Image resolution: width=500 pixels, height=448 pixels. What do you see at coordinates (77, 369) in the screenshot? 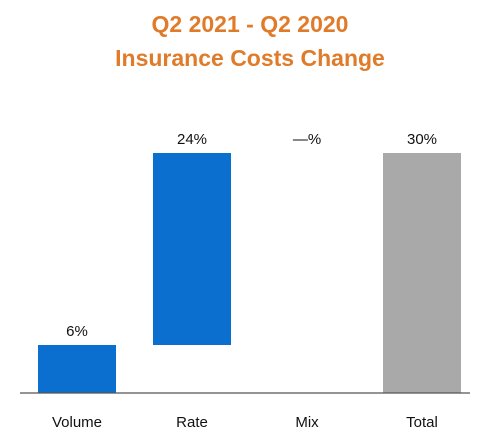
I see `bar-volume` at bounding box center [77, 369].